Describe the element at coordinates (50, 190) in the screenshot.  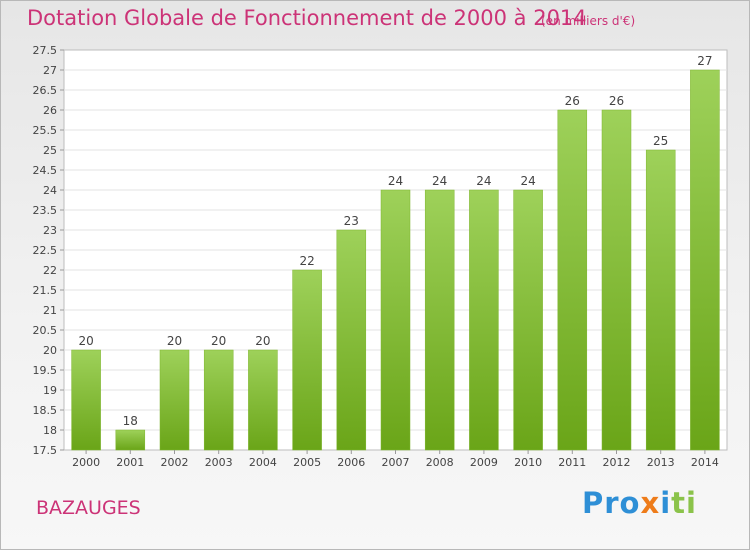
I see `y-tick-label: 24` at that location.